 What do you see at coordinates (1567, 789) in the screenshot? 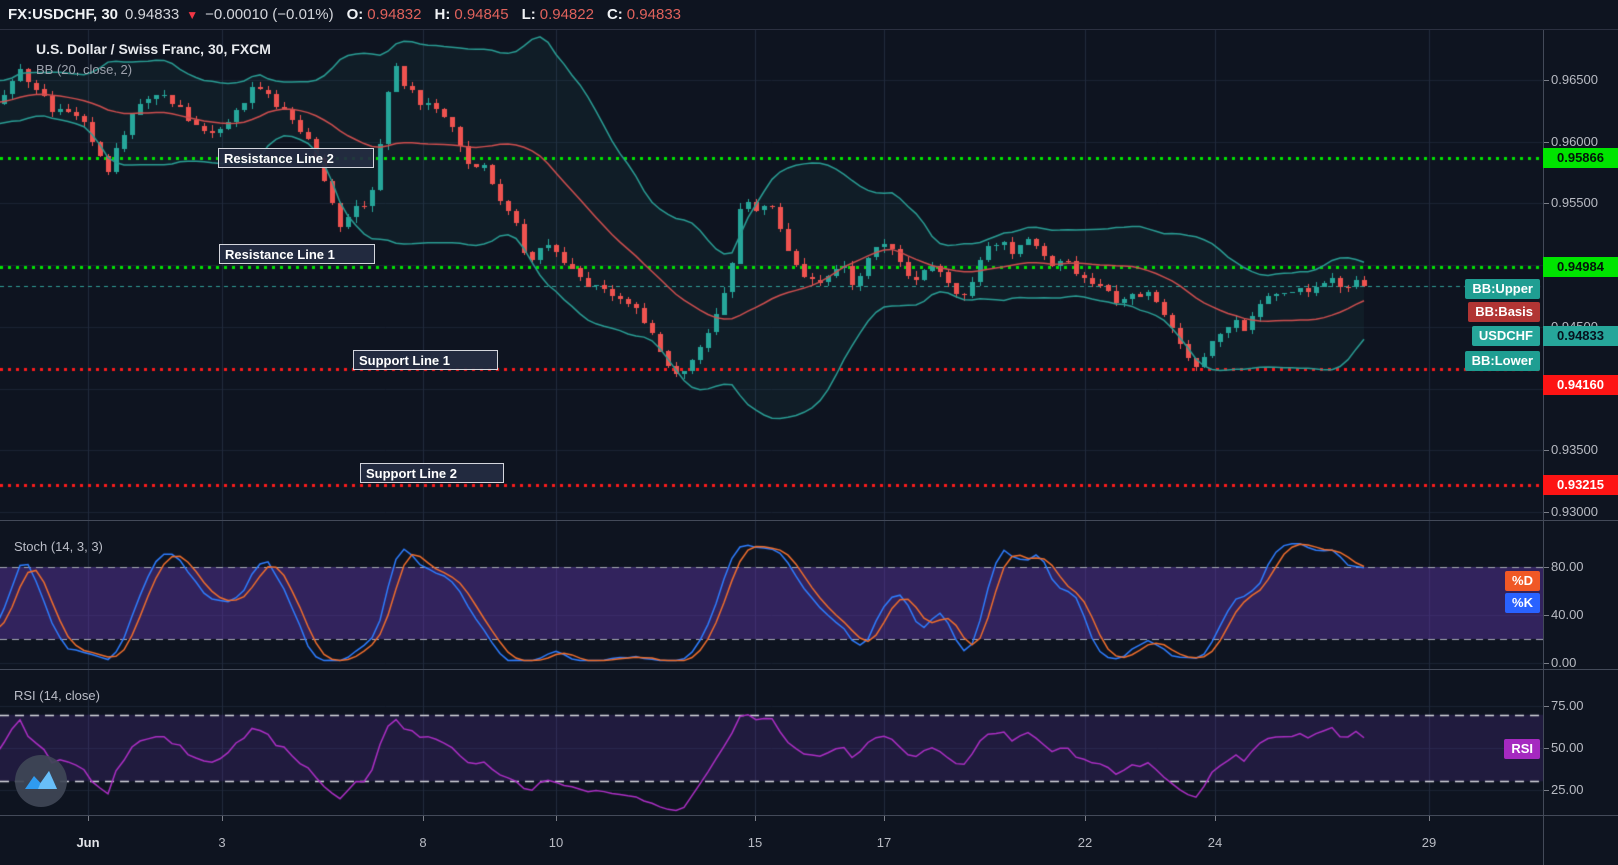
I see `rsi-tick-label: 25.00` at bounding box center [1567, 789].